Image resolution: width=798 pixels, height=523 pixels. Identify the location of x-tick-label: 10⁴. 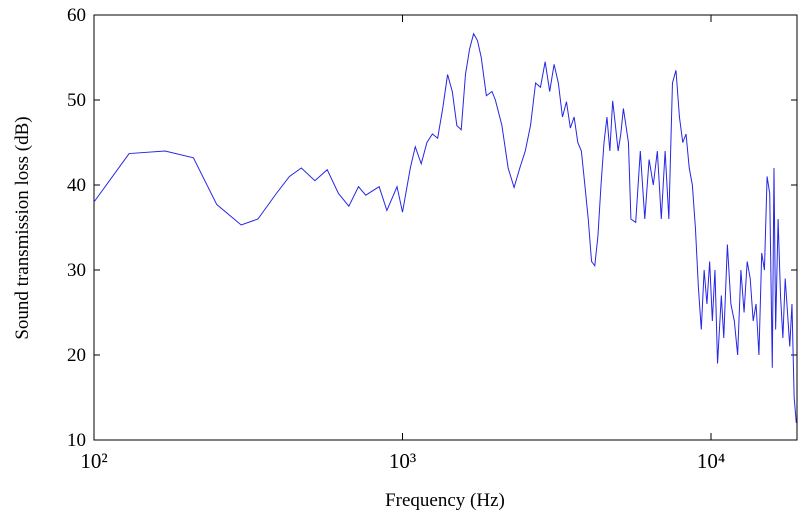
(711, 461).